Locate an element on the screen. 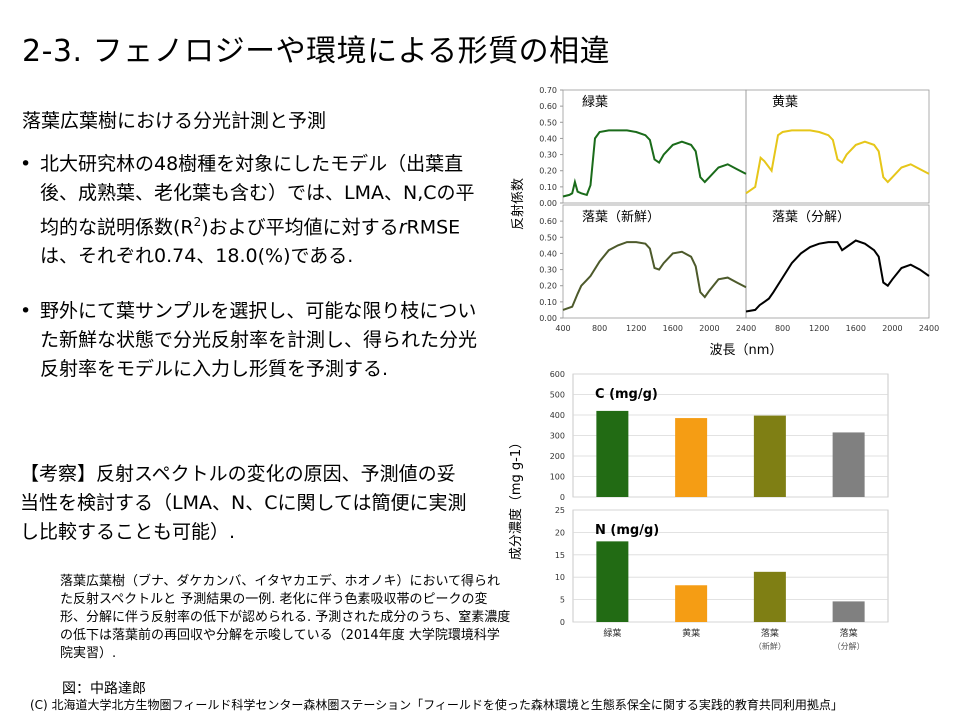 Image resolution: width=960 pixels, height=720 pixels. bullet-text-1b: )および平均値に対する is located at coordinates (300, 227).